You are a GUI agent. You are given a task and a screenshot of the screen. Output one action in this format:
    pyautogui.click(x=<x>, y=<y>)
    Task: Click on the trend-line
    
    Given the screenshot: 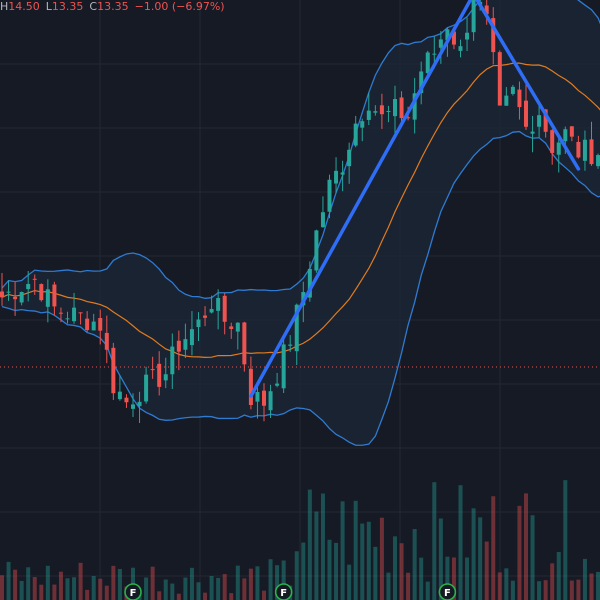 What is the action you would take?
    pyautogui.click(x=527, y=85)
    